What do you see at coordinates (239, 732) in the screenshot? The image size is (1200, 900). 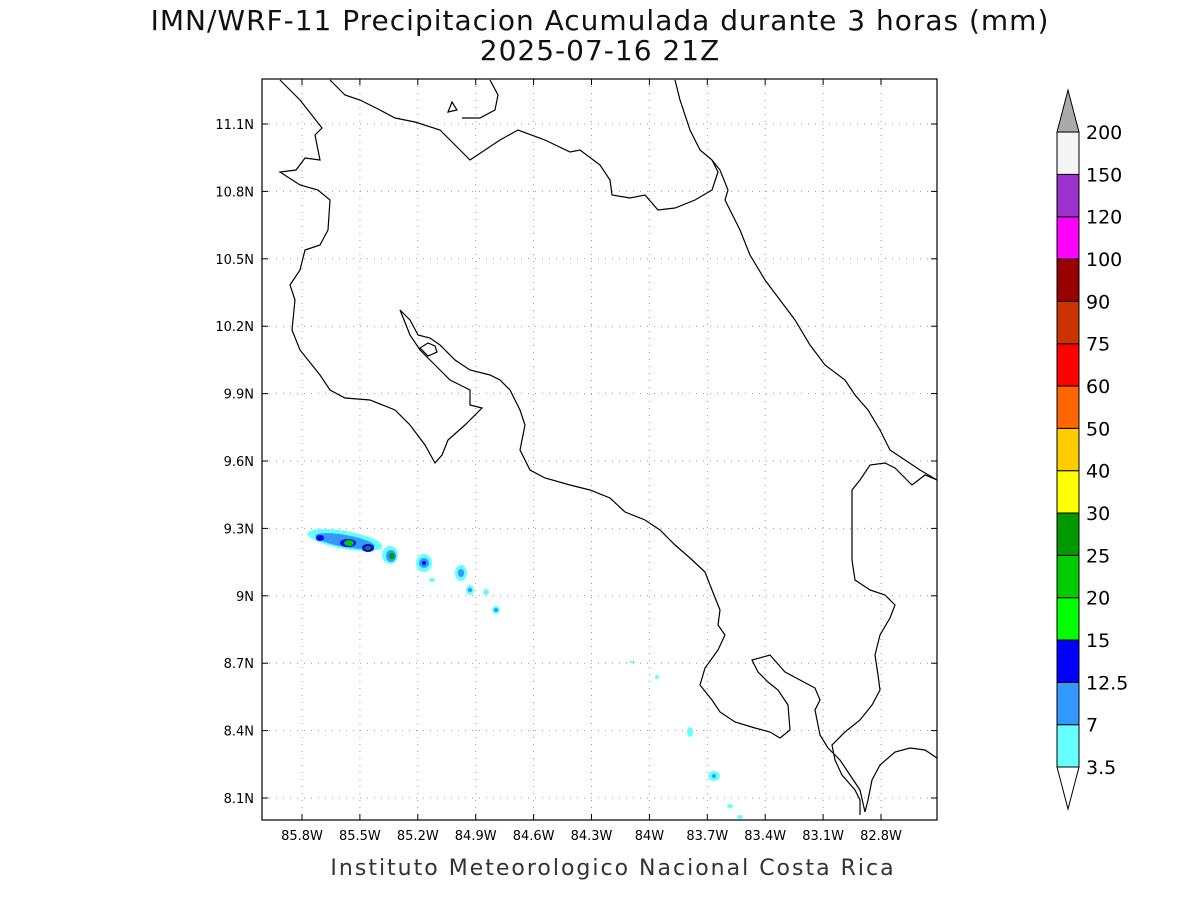 I see `lat-tick-label: 8.4N` at bounding box center [239, 732].